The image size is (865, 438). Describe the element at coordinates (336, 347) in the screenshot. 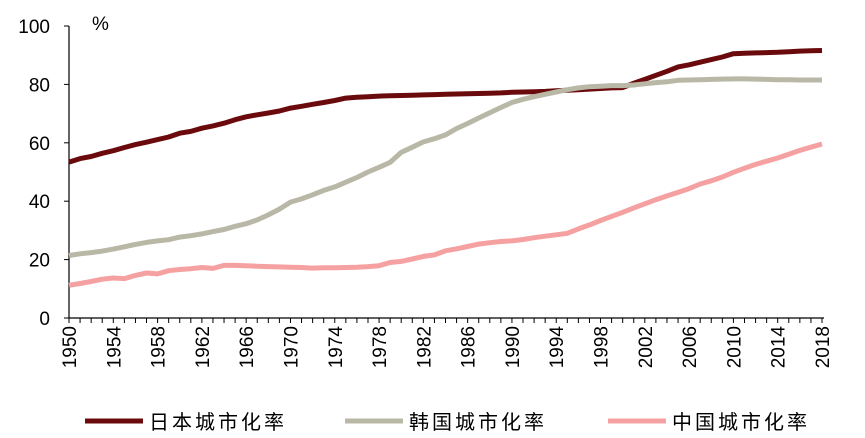

I see `x-tick-label: 1974` at that location.